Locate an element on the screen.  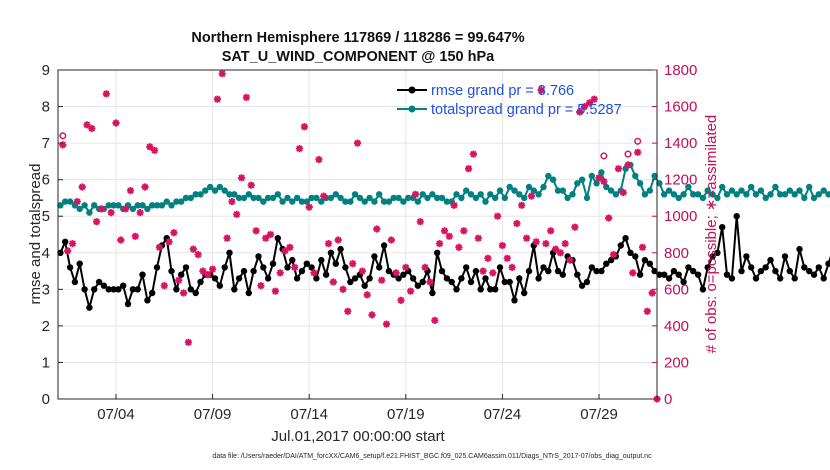
x-tick-label: 07/09 is located at coordinates (213, 414).